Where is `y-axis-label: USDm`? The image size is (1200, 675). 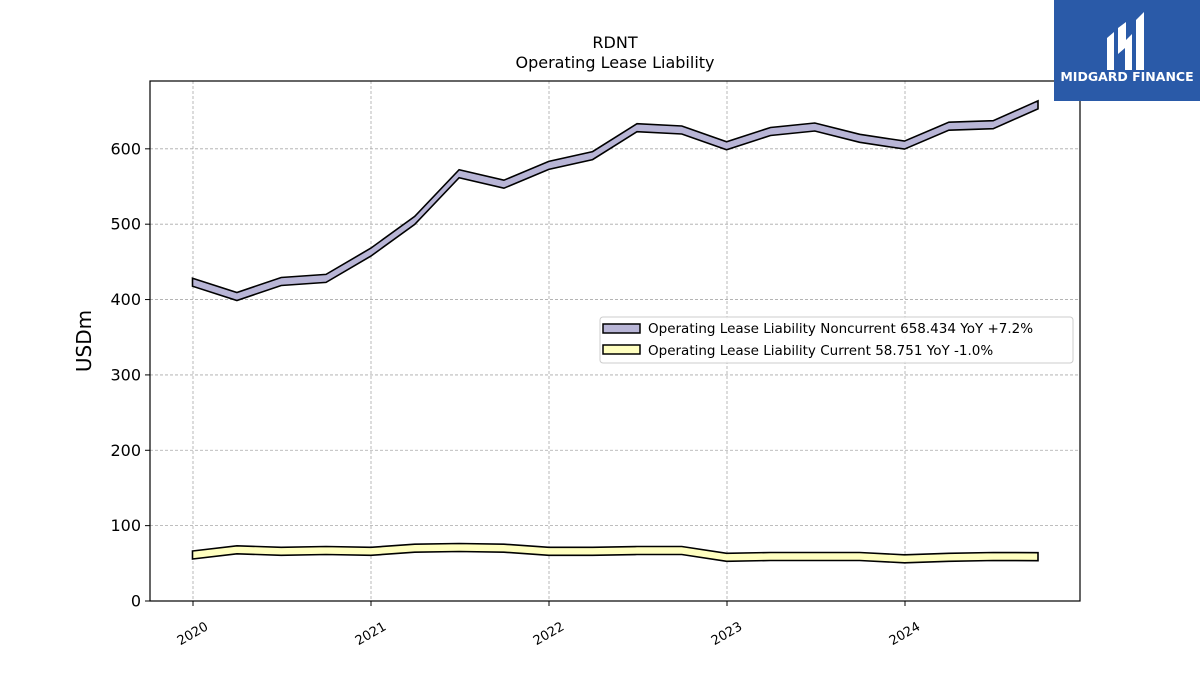 y-axis-label: USDm is located at coordinates (84, 341).